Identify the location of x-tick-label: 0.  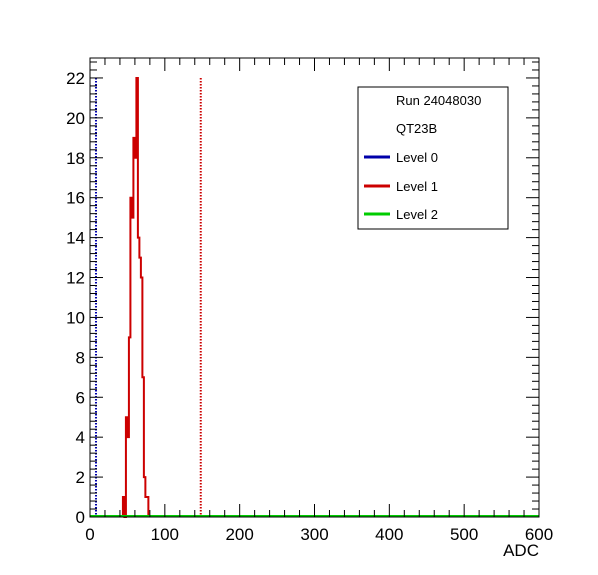
(89, 534).